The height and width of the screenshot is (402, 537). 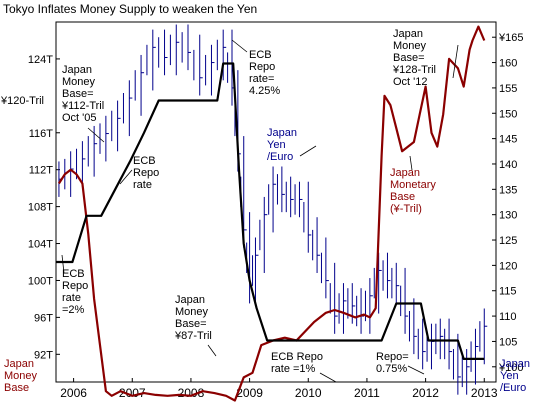 I want to click on annotation-2-line-0: Japan, so click(x=408, y=34).